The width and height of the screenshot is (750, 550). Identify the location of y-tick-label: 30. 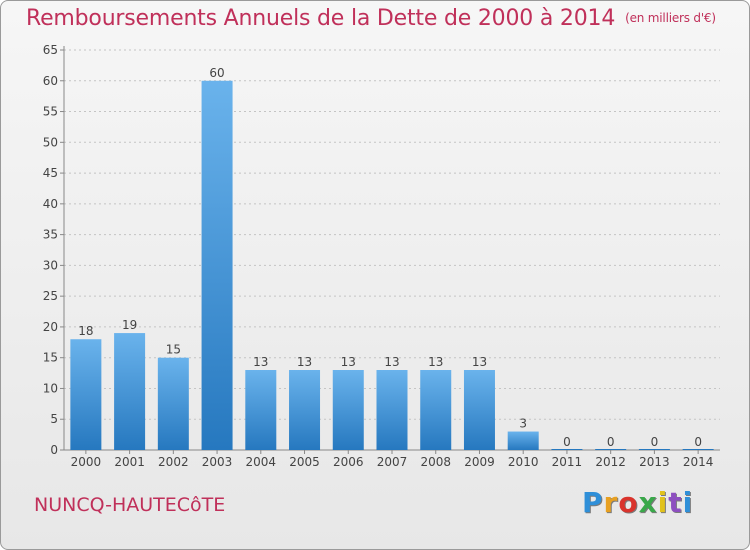
(50, 265).